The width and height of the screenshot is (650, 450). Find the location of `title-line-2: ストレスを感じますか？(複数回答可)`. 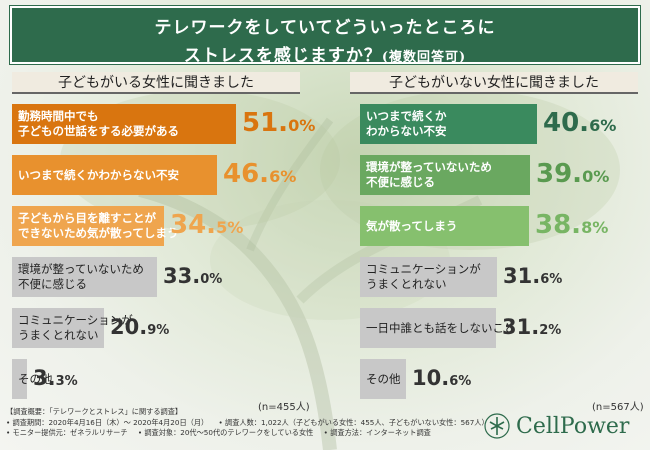

title-line-2: ストレスを感じますか？(複数回答可) is located at coordinates (325, 53).